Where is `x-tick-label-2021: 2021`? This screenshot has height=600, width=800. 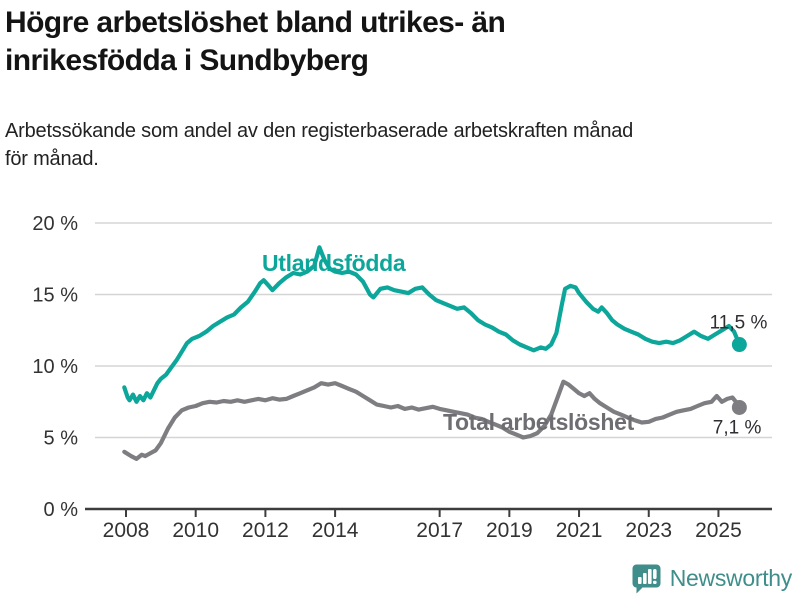 x-tick-label-2021: 2021 is located at coordinates (579, 530).